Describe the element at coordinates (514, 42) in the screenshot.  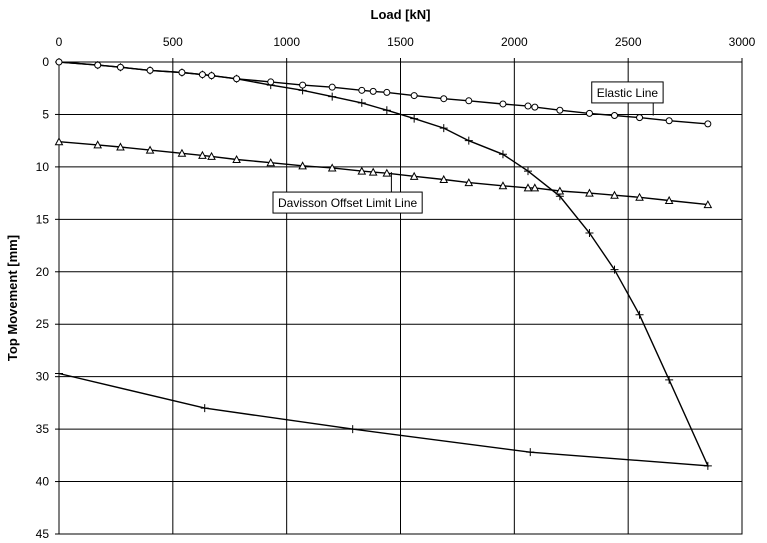
I see `x-tick-label: 2000` at that location.